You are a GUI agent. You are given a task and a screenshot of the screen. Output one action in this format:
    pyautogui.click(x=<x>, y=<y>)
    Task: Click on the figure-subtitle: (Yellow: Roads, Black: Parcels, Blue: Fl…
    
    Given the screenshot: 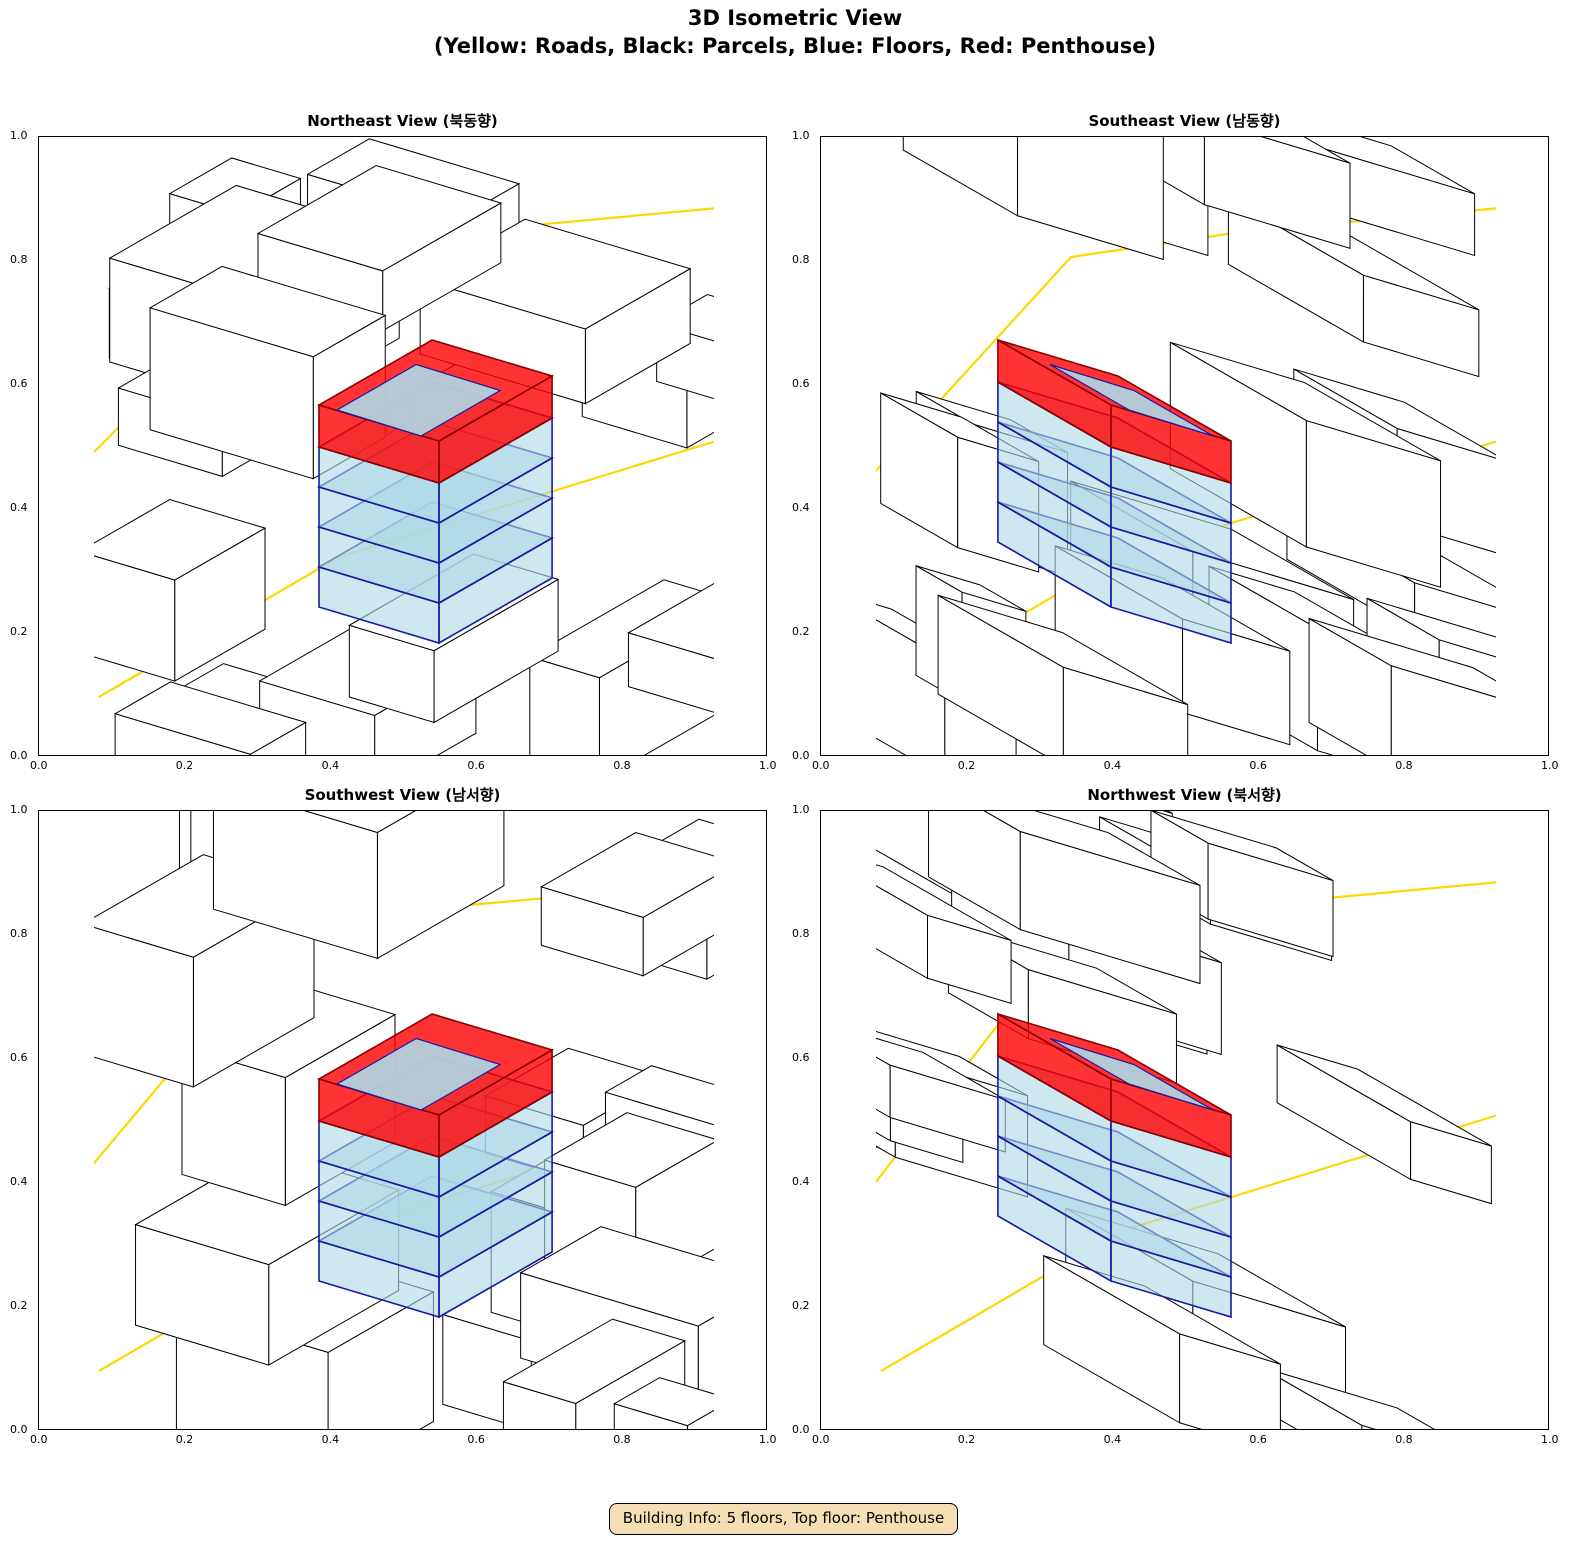 What is the action you would take?
    pyautogui.click(x=795, y=46)
    